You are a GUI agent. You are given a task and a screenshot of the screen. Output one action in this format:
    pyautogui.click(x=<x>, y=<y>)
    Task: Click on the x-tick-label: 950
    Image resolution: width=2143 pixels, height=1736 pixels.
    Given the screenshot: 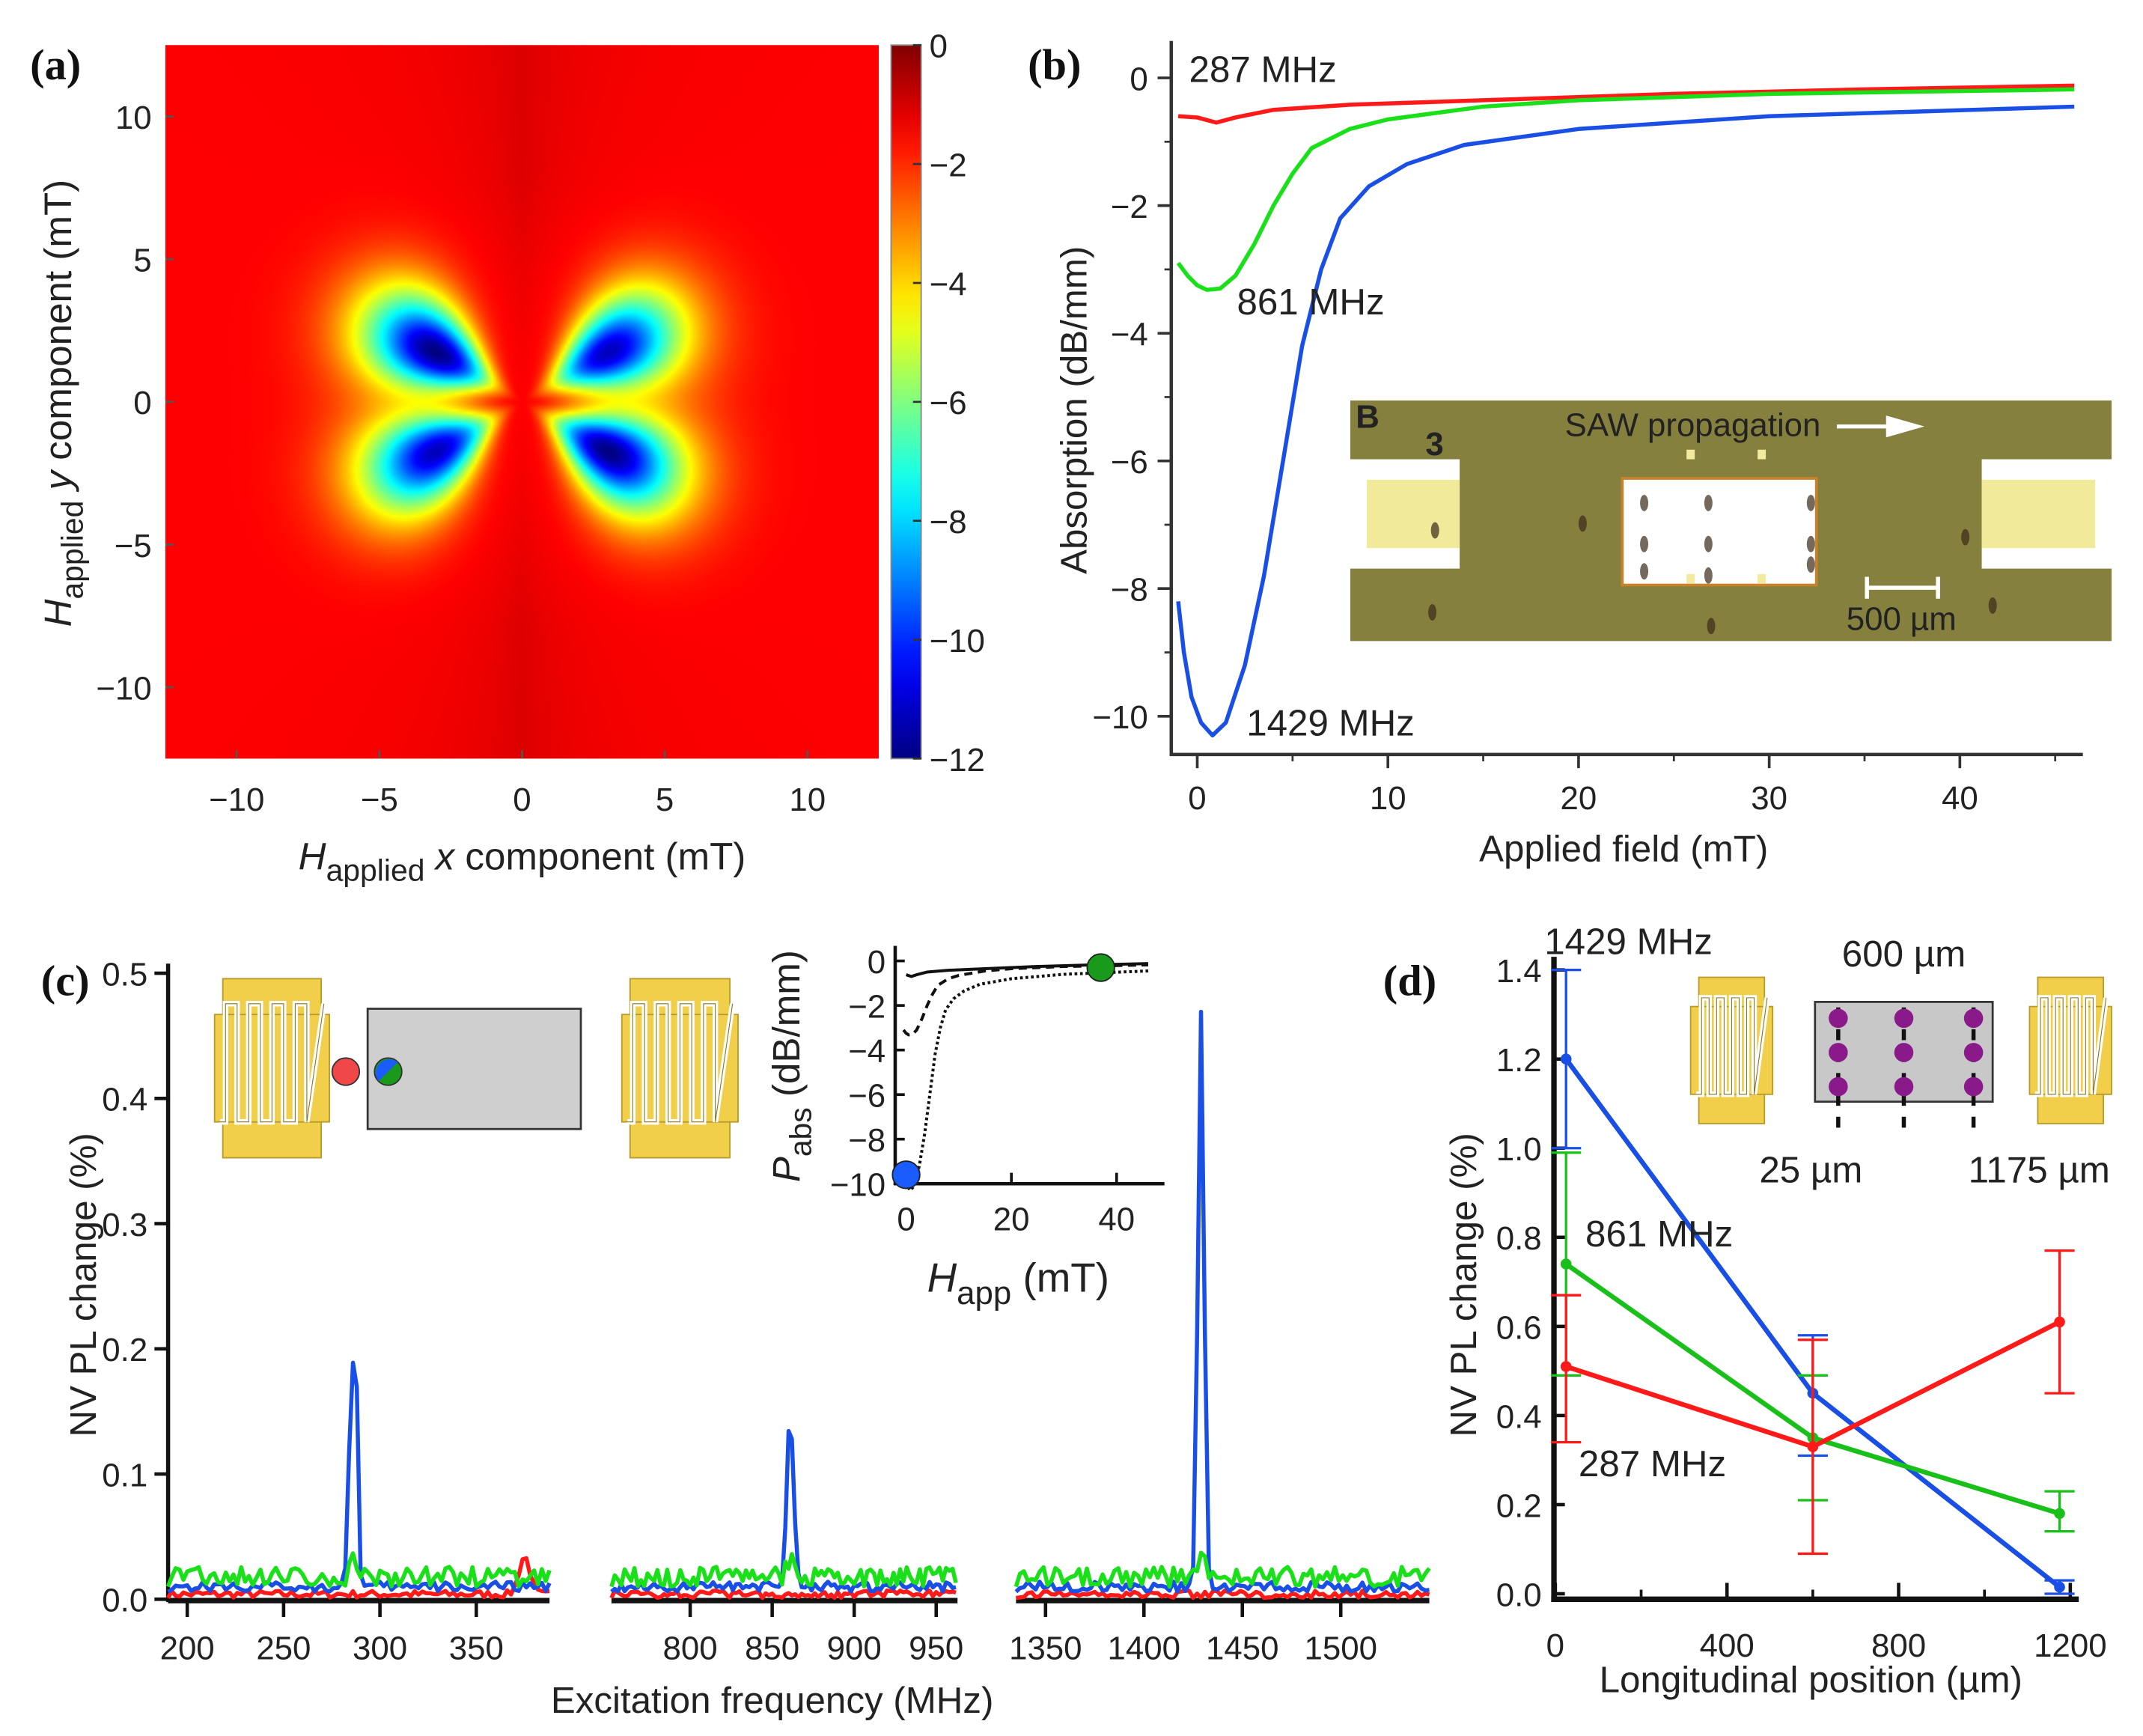 What is the action you would take?
    pyautogui.click(x=936, y=1648)
    